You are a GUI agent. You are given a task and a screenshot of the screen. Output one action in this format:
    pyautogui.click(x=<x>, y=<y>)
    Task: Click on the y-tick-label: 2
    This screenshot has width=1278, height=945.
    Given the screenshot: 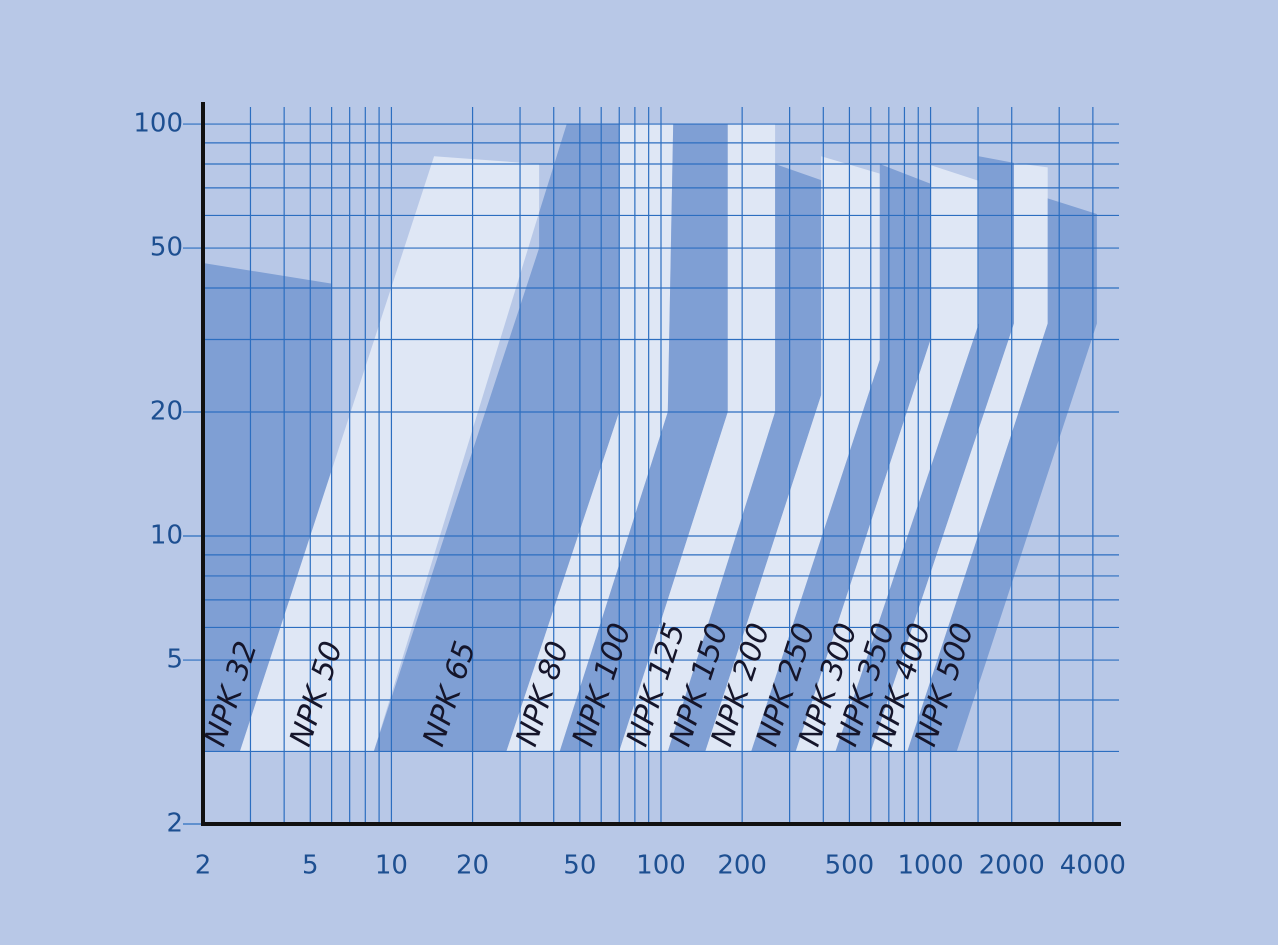 What is the action you would take?
    pyautogui.click(x=174, y=824)
    